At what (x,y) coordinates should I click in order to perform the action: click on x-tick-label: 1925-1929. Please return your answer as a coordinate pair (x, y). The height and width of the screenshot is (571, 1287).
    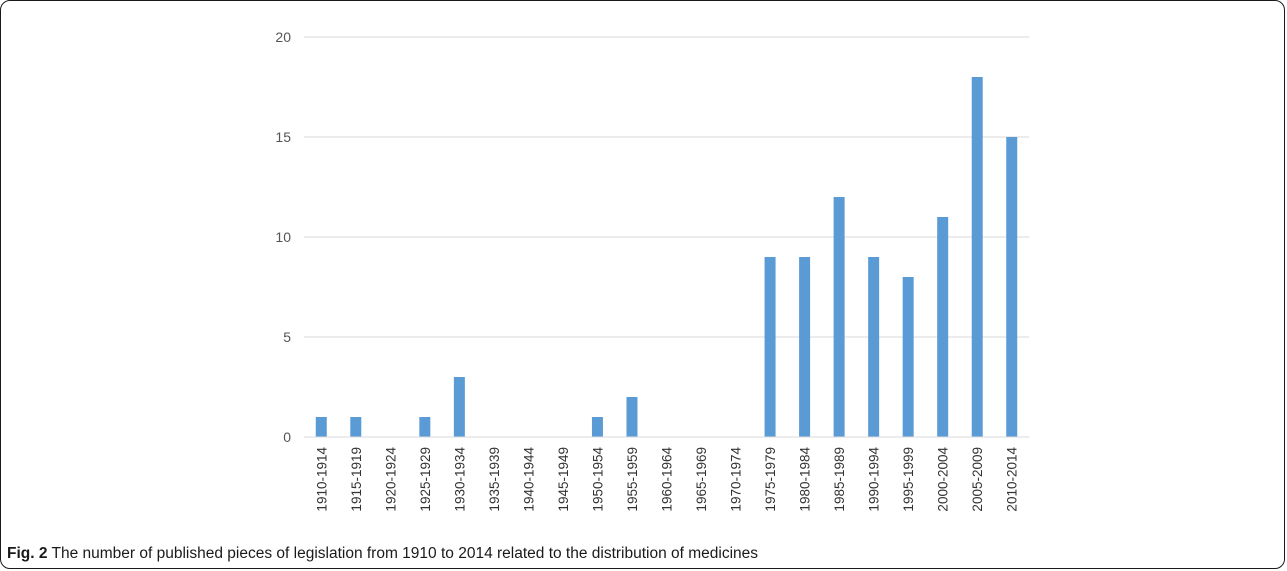
    Looking at the image, I should click on (425, 479).